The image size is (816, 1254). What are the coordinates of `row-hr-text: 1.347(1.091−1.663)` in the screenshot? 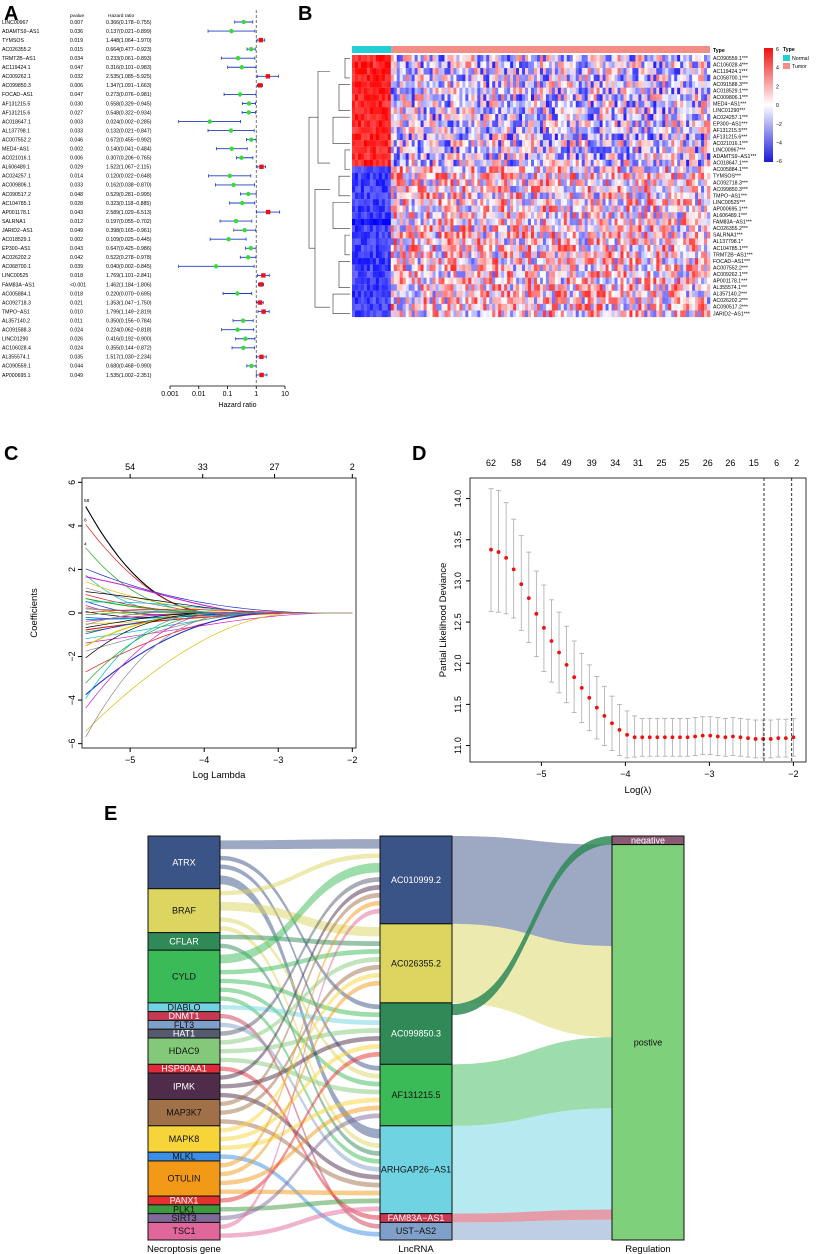 It's located at (129, 86).